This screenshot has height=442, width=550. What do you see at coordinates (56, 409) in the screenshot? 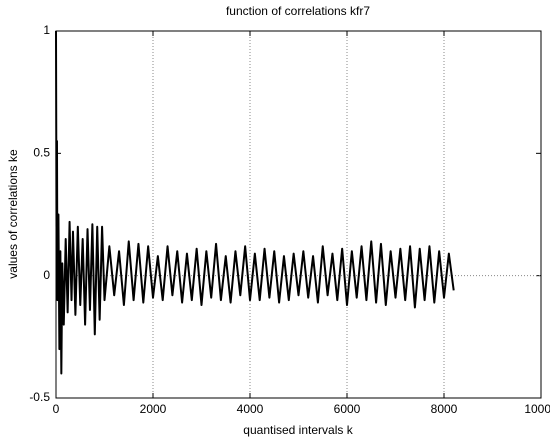
I see `x-tick-label: 0` at bounding box center [56, 409].